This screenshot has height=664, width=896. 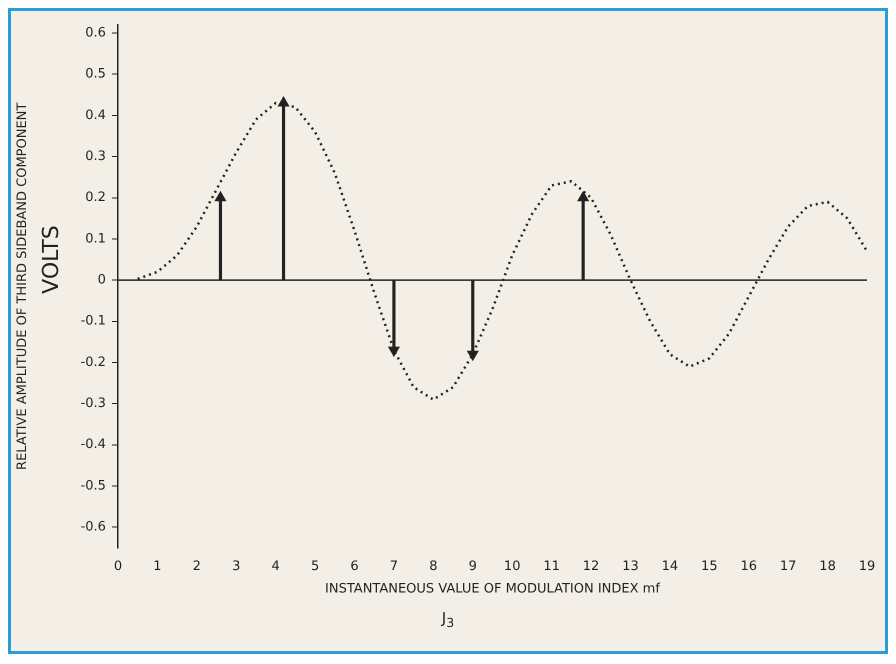 I want to click on x-axis-title: INSTANTANEOUS VALUE OF MODULATION INDEX mf, so click(x=492, y=589).